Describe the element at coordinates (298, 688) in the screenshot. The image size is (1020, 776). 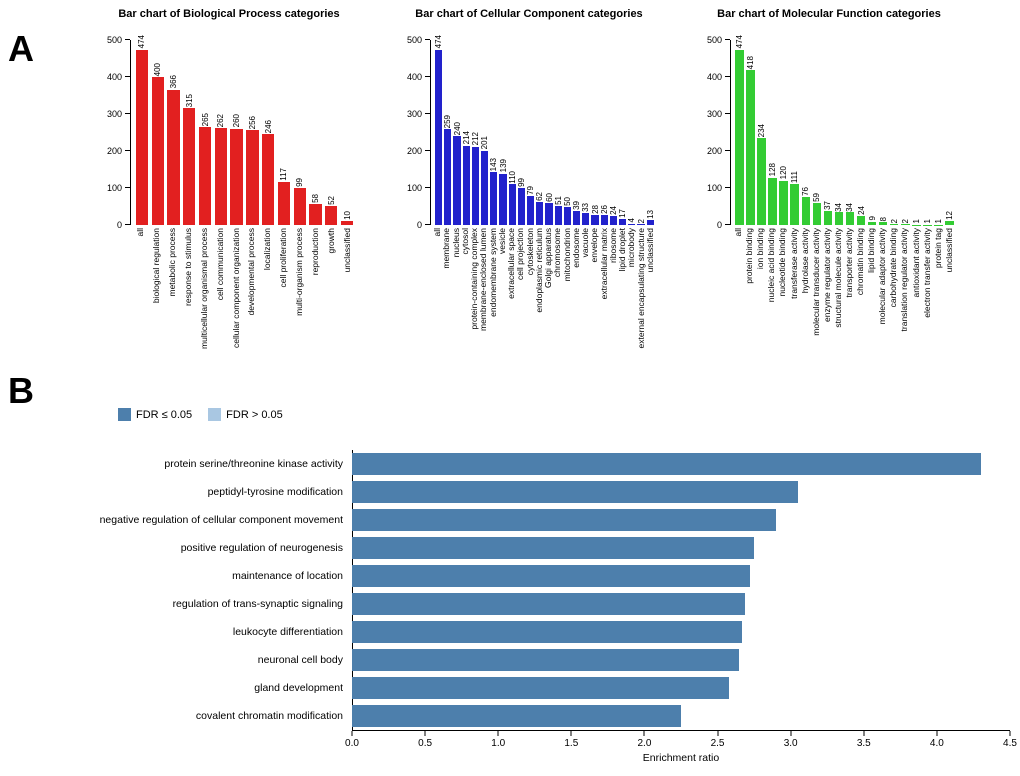
I see `category-label: gland development` at that location.